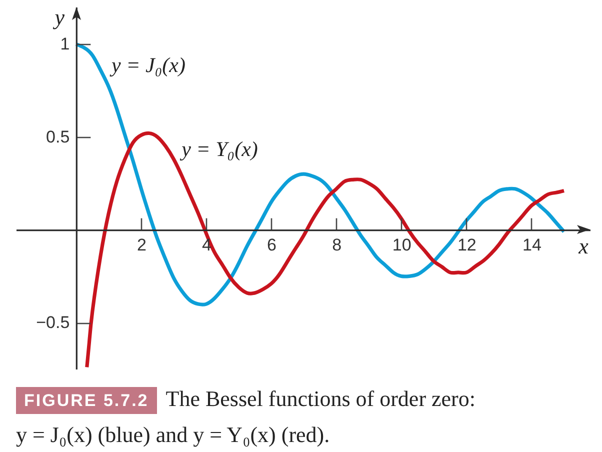 The height and width of the screenshot is (452, 602). Describe the element at coordinates (86, 400) in the screenshot. I see `caption: FIGURE 5.7.2` at that location.